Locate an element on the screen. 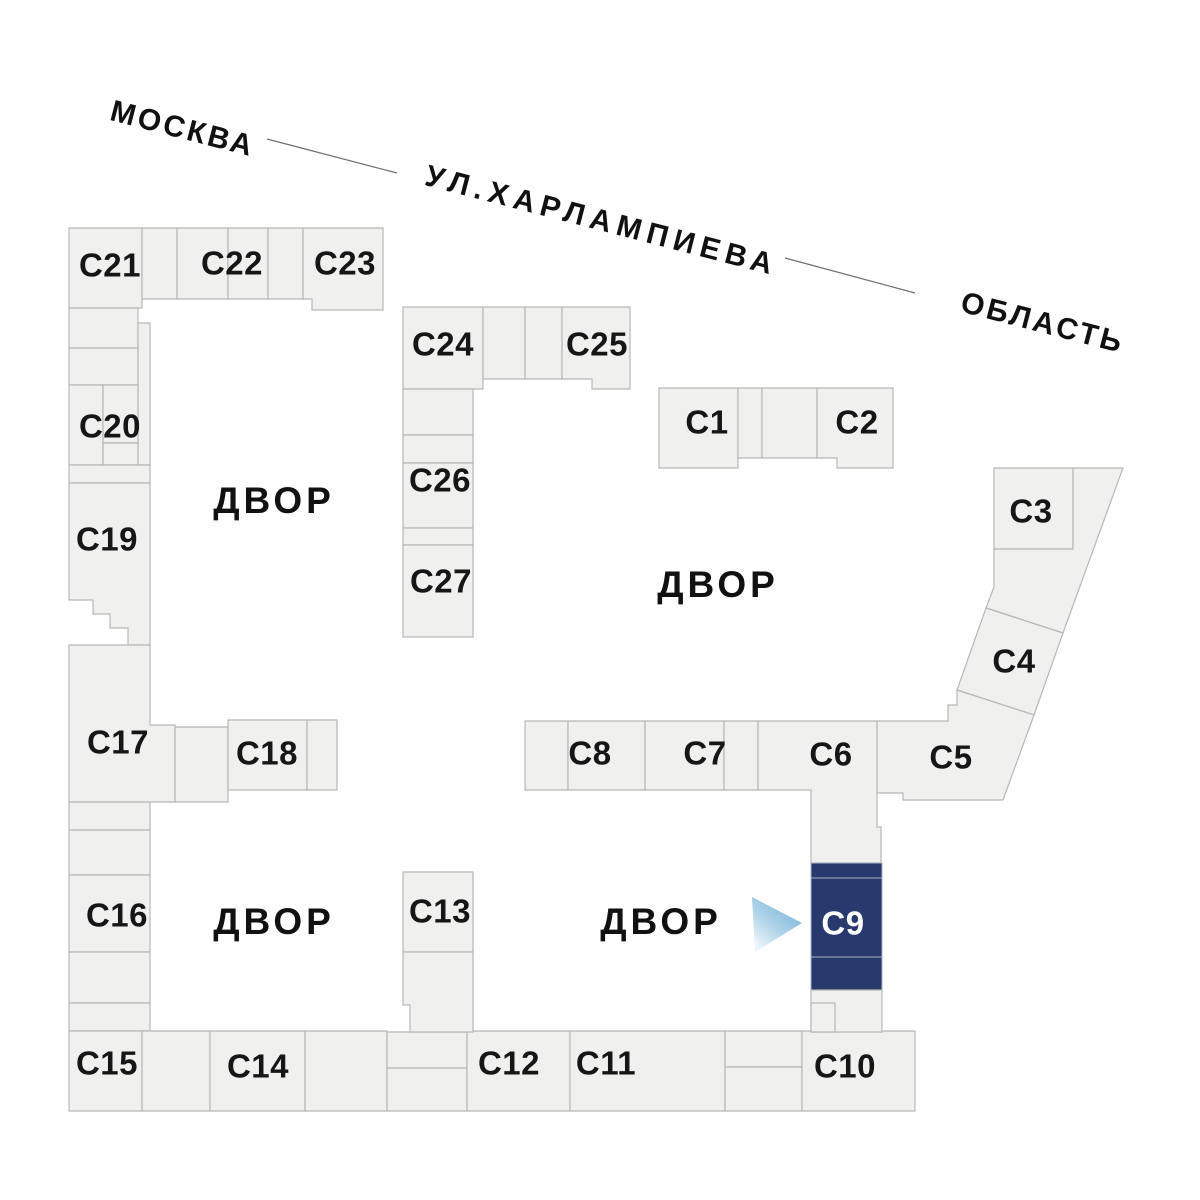 Image resolution: width=1200 pixels, height=1200 pixels. building-c5-label: С5 is located at coordinates (950, 757).